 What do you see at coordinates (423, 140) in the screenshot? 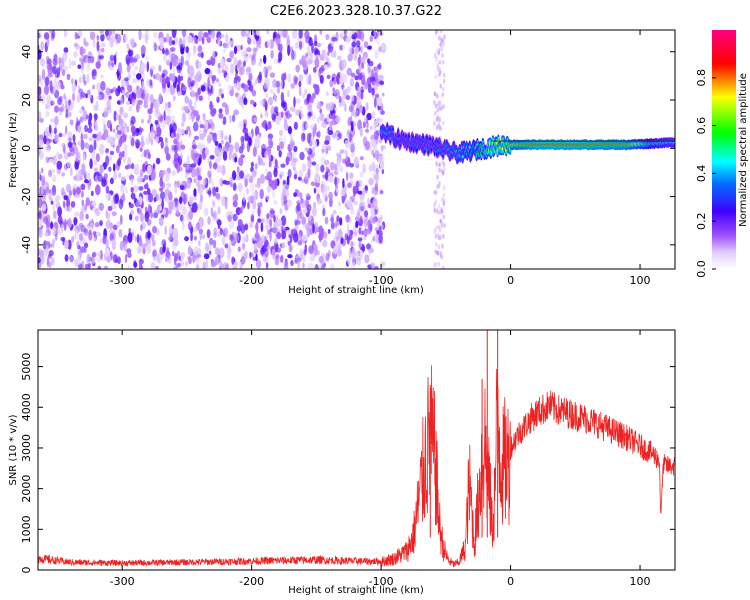
I see `echo-cell` at bounding box center [423, 140].